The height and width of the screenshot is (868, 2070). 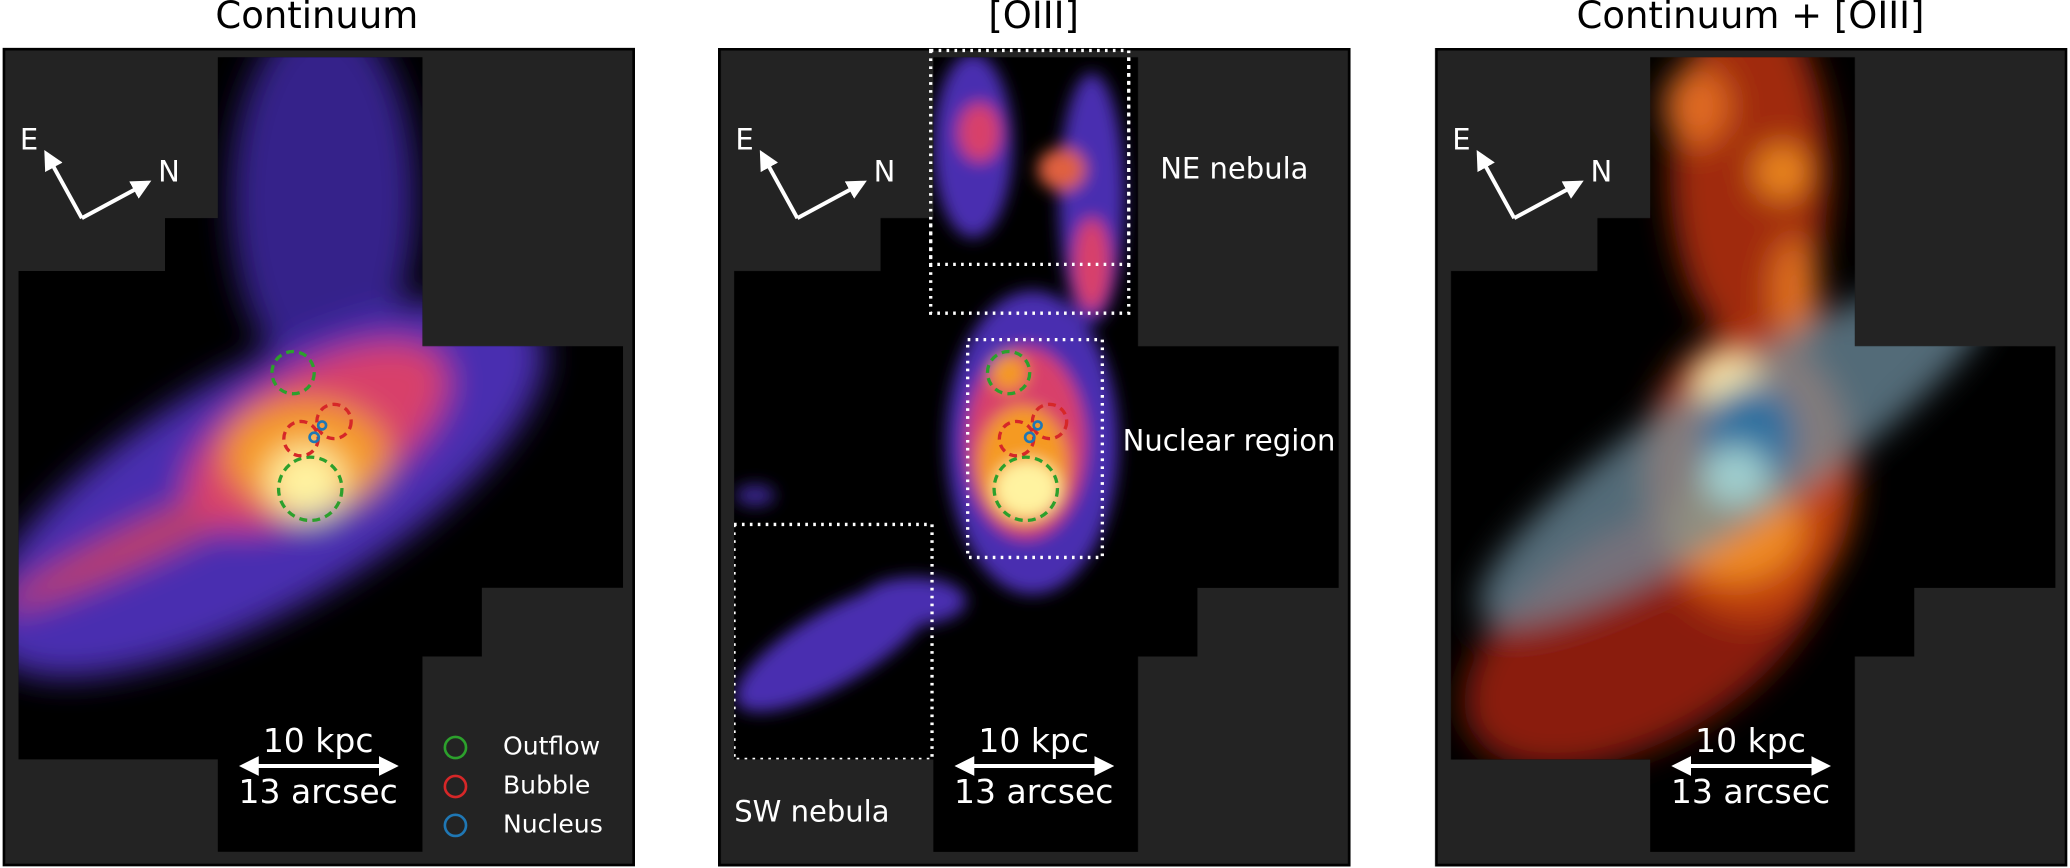 What do you see at coordinates (551, 746) in the screenshot?
I see `legend-label: Outflow` at bounding box center [551, 746].